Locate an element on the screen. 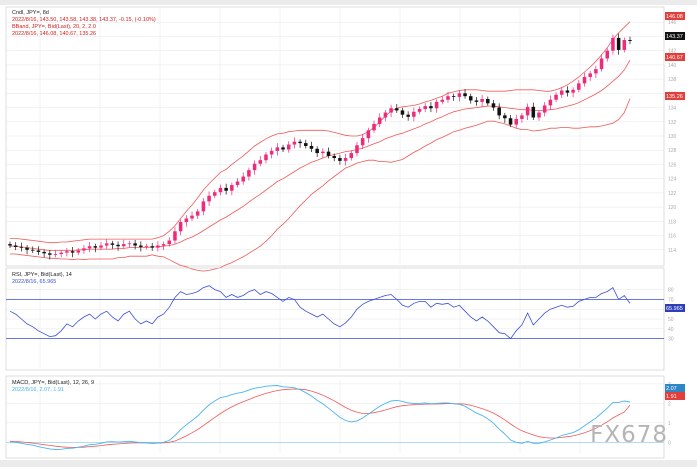 Image resolution: width=697 pixels, height=467 pixels. rsi-tick-label: 50 is located at coordinates (671, 320).